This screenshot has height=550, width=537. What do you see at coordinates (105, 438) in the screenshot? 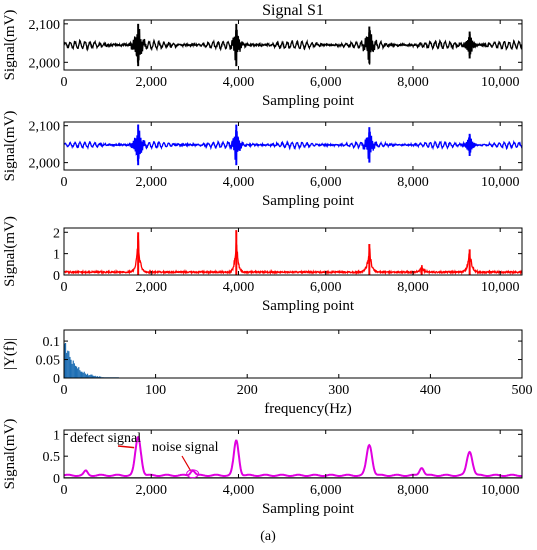
I see `annotation-defect-signal: defect signal` at bounding box center [105, 438].